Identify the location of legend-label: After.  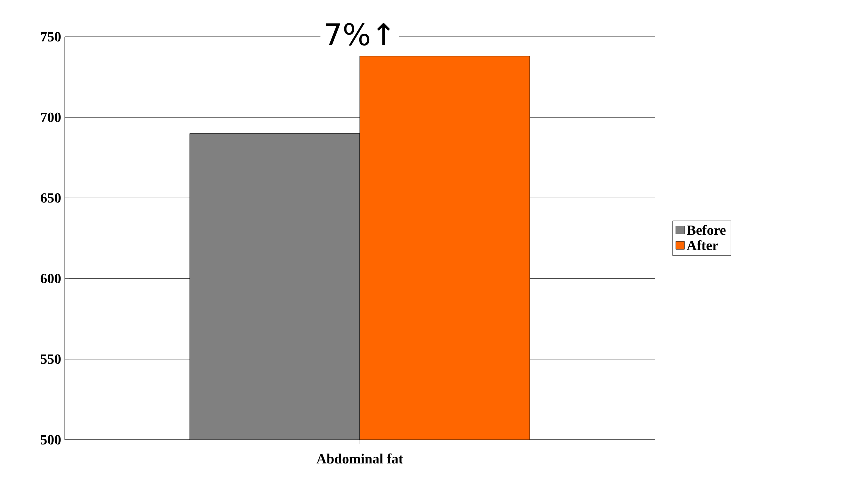
(702, 245).